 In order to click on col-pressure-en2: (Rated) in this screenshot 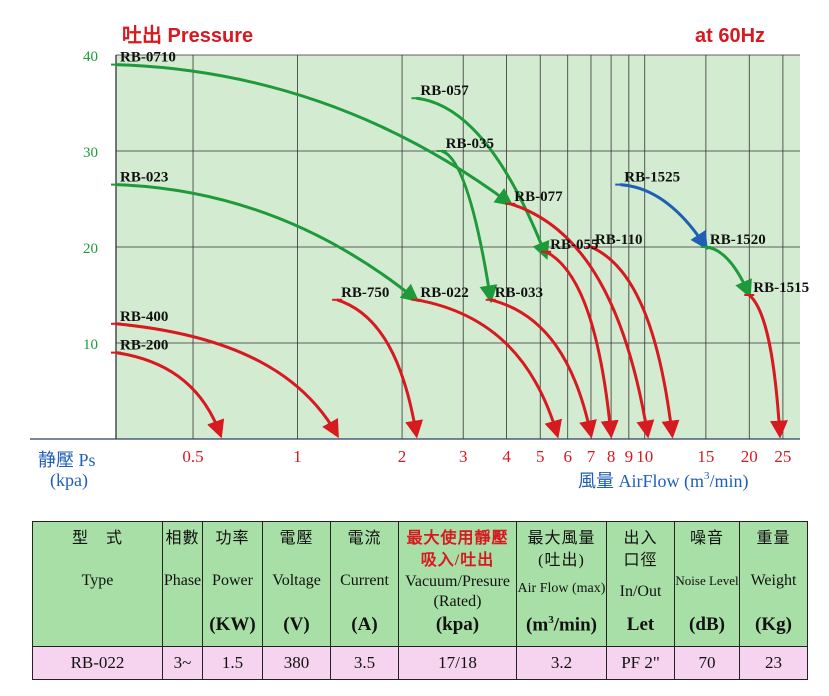, I will do `click(457, 601)`.